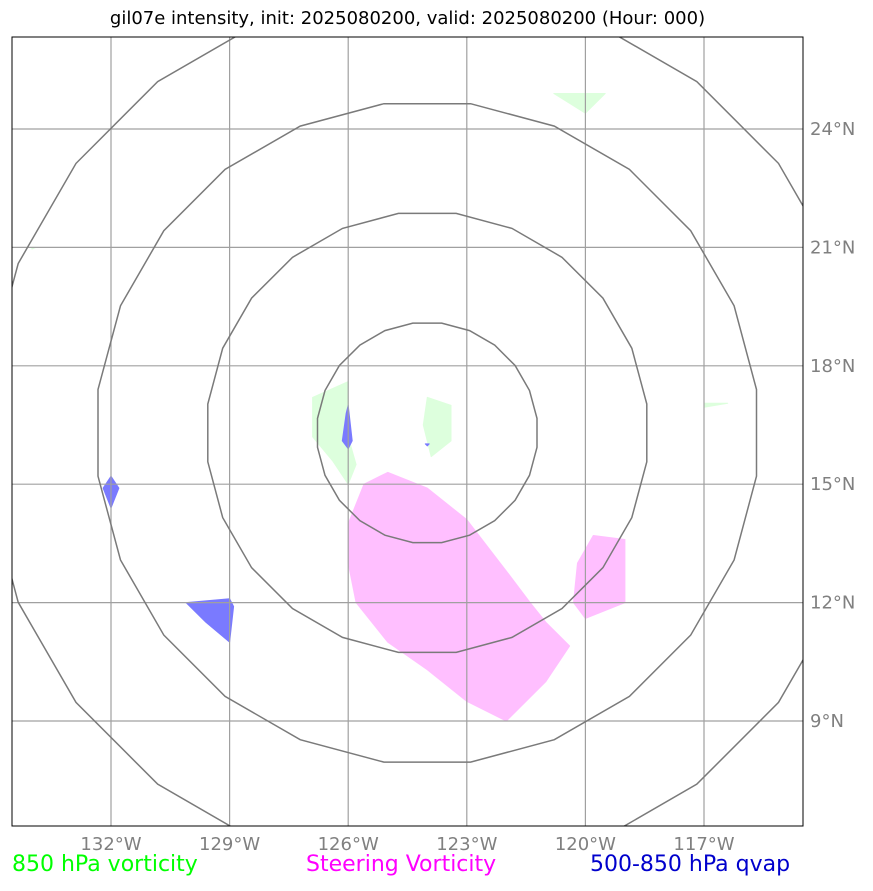 The width and height of the screenshot is (873, 891). I want to click on legend-850-vorticity: 850 hPa vorticity, so click(105, 864).